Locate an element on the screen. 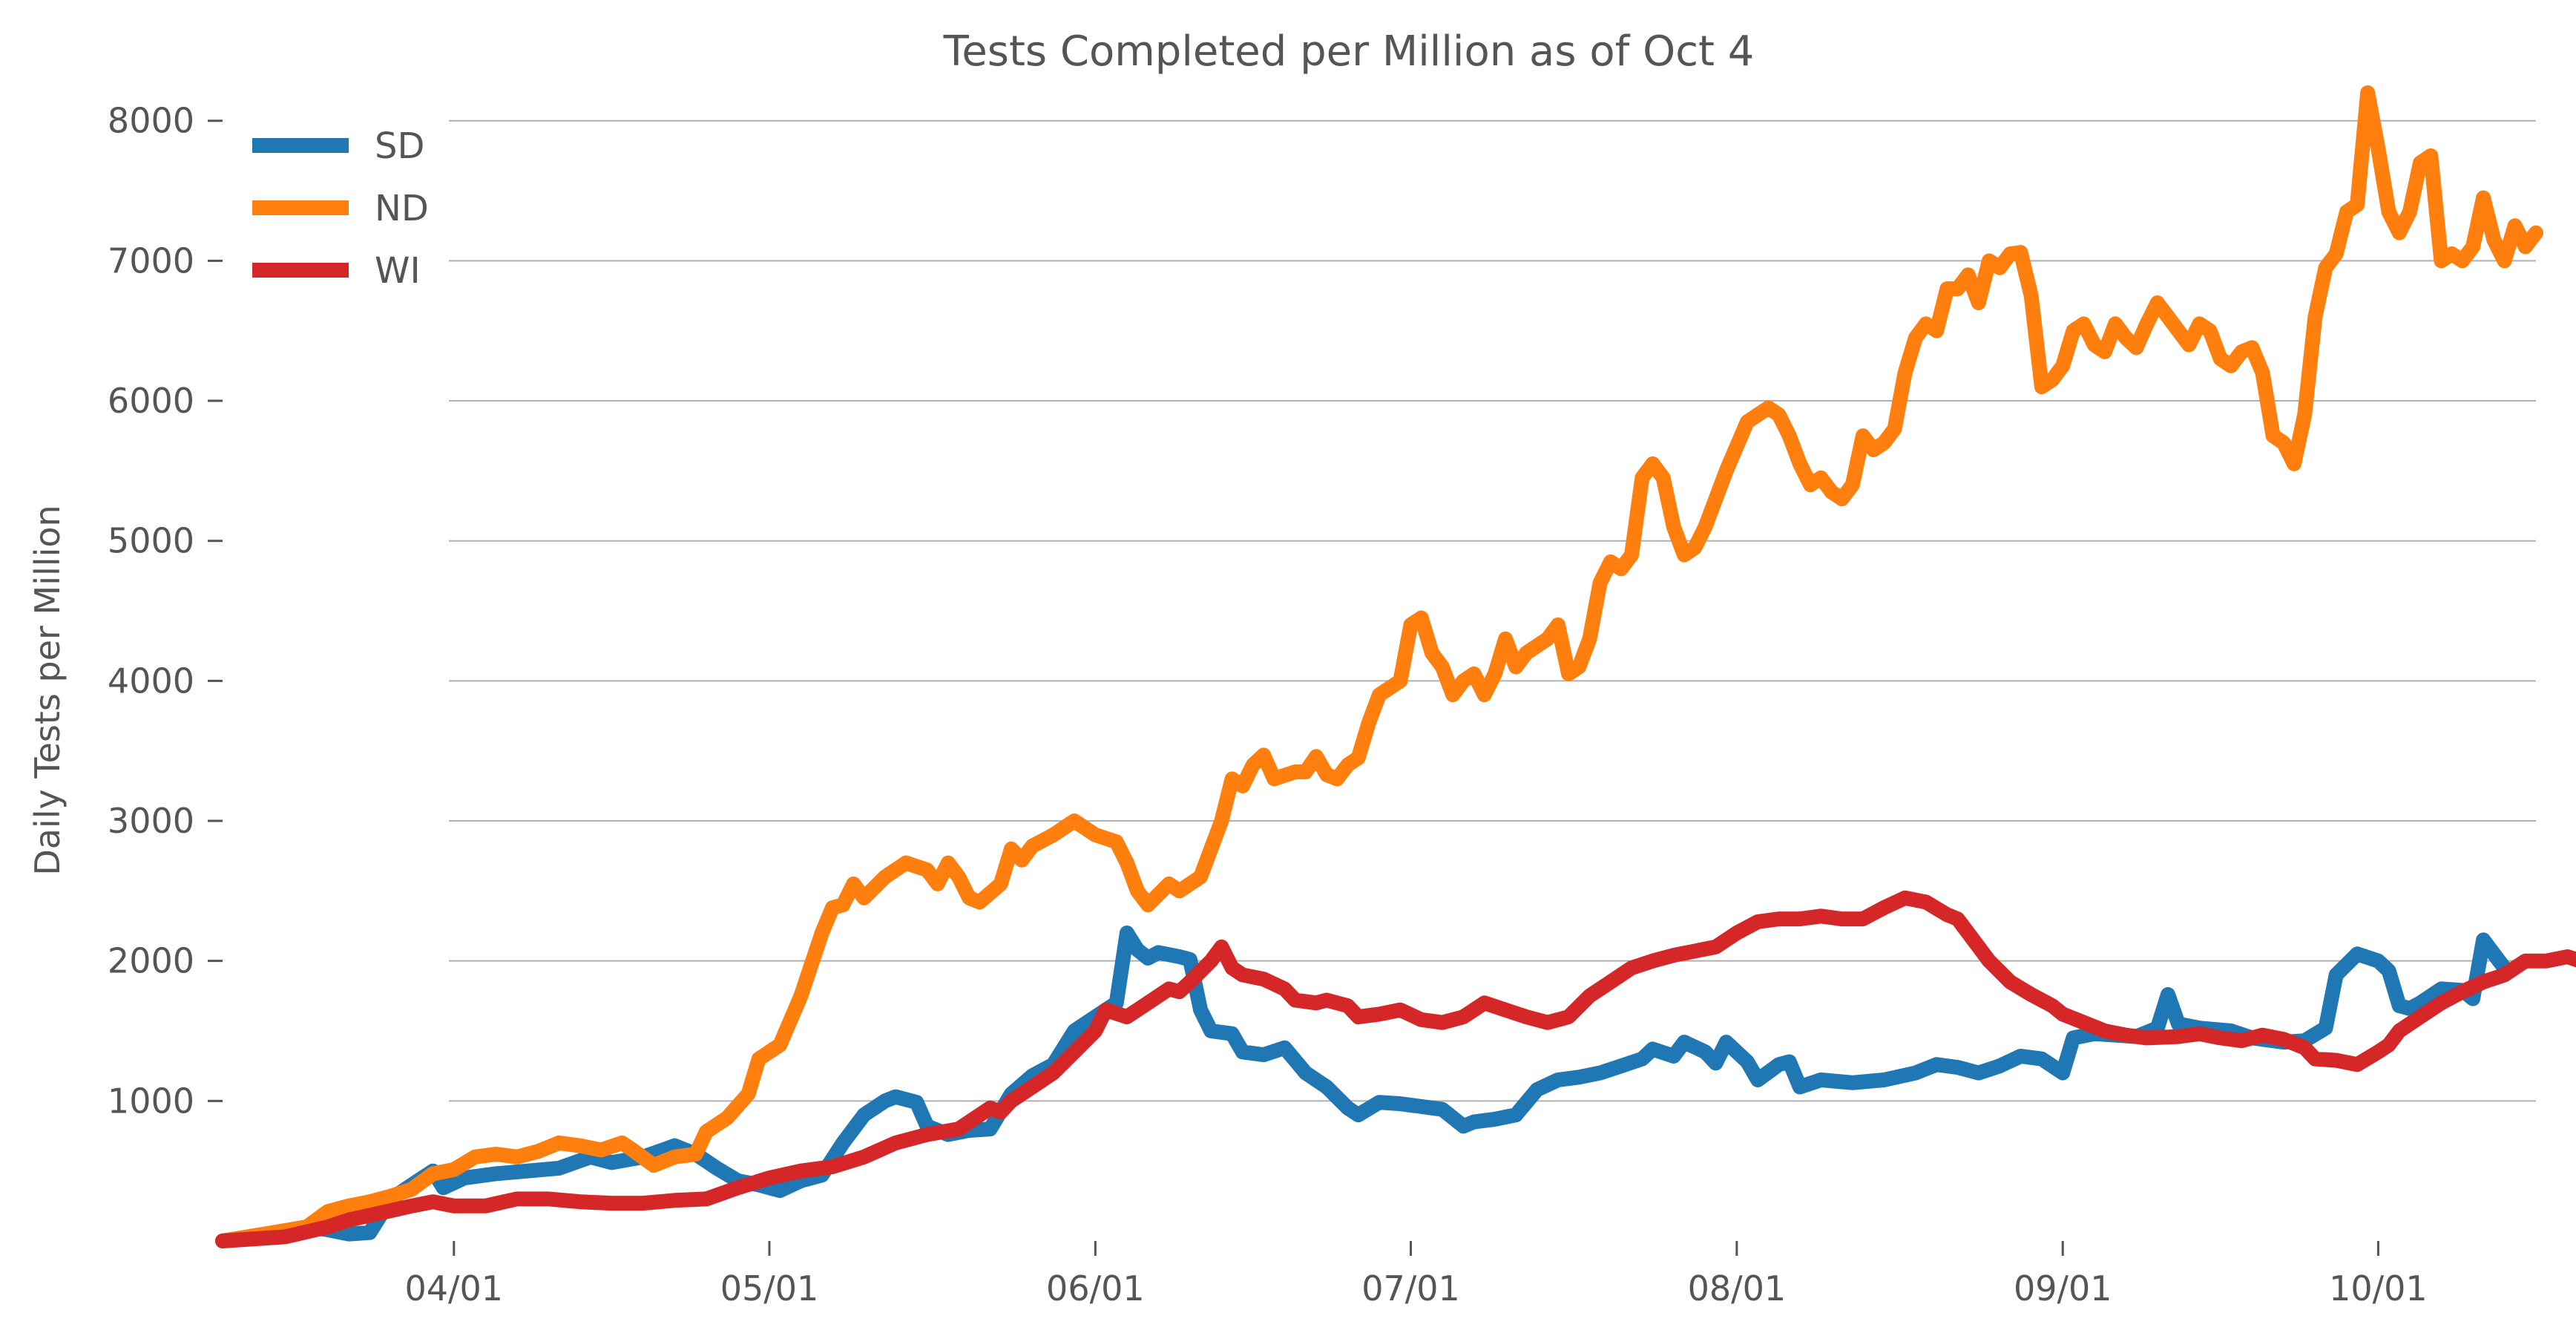 This screenshot has height=1333, width=2576. x-axis-ticks: 04/01 05/01 06/01 07/01 08/01 09/01 10/01 is located at coordinates (1416, 1275).